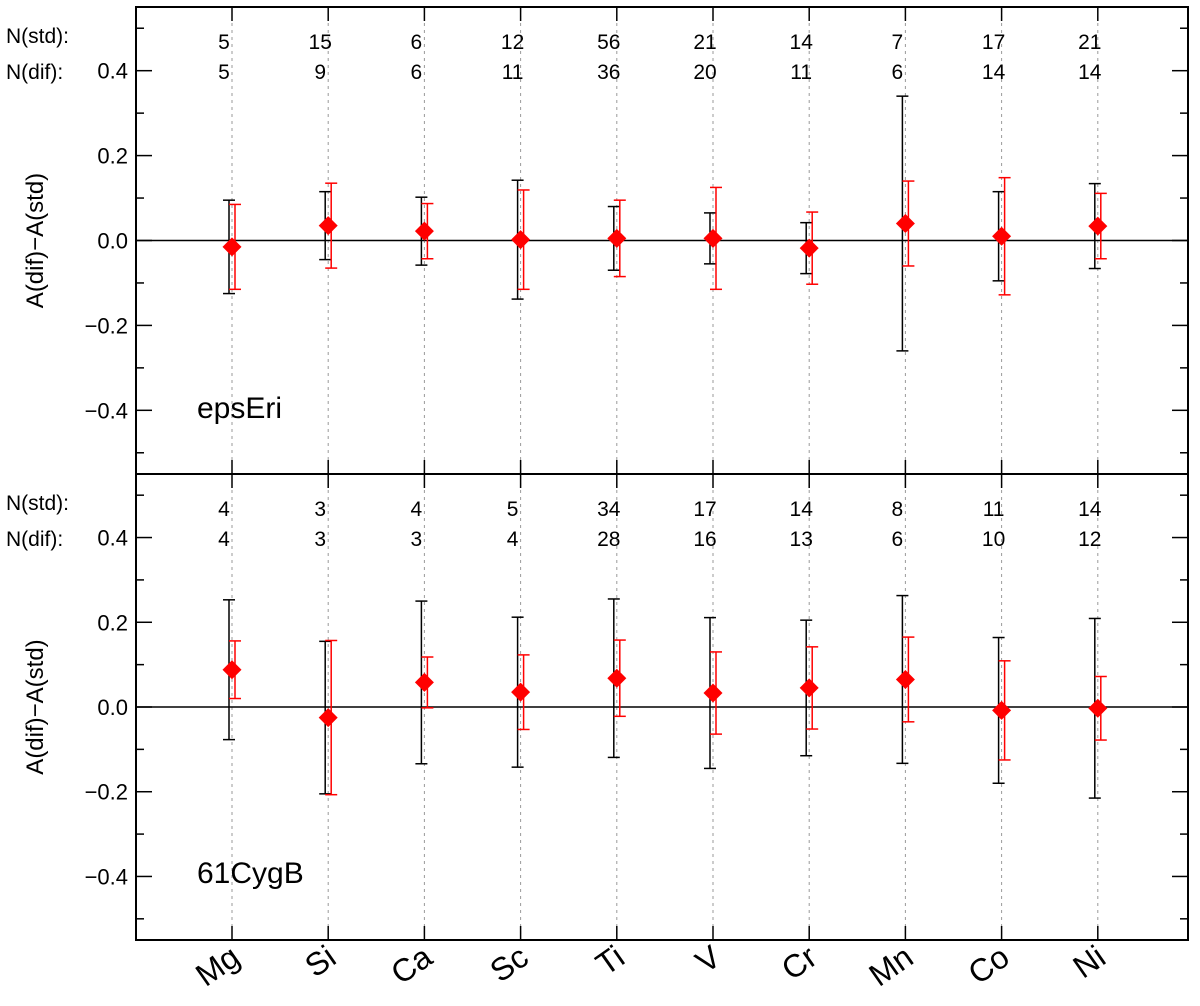 This screenshot has width=1200, height=1006. Describe the element at coordinates (993, 539) in the screenshot. I see `n-dif-count: 10` at that location.